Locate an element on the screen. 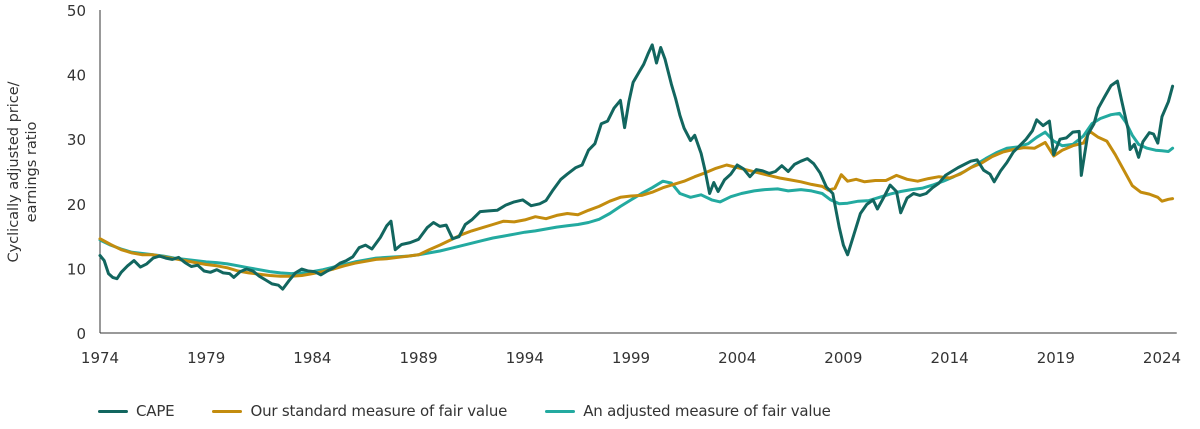 This screenshot has height=429, width=1200. y-axis-label-line-1: Cyclically adjusted price/ is located at coordinates (14, 171).